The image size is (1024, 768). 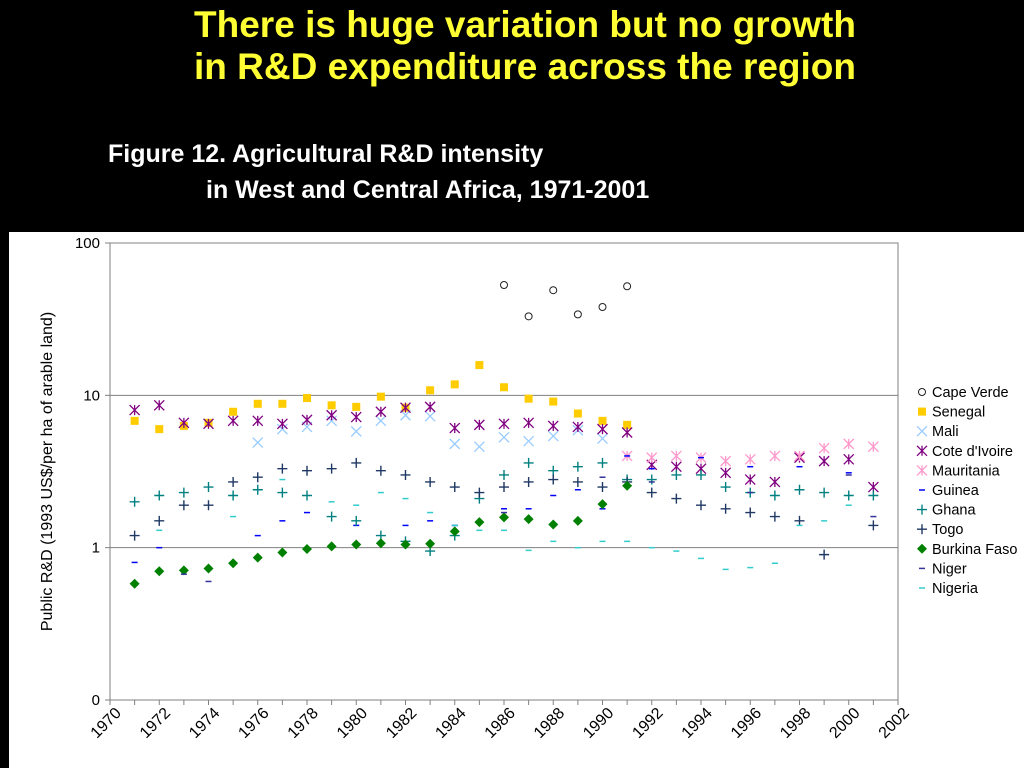 What do you see at coordinates (91, 395) in the screenshot?
I see `y-tick-label: 10` at bounding box center [91, 395].